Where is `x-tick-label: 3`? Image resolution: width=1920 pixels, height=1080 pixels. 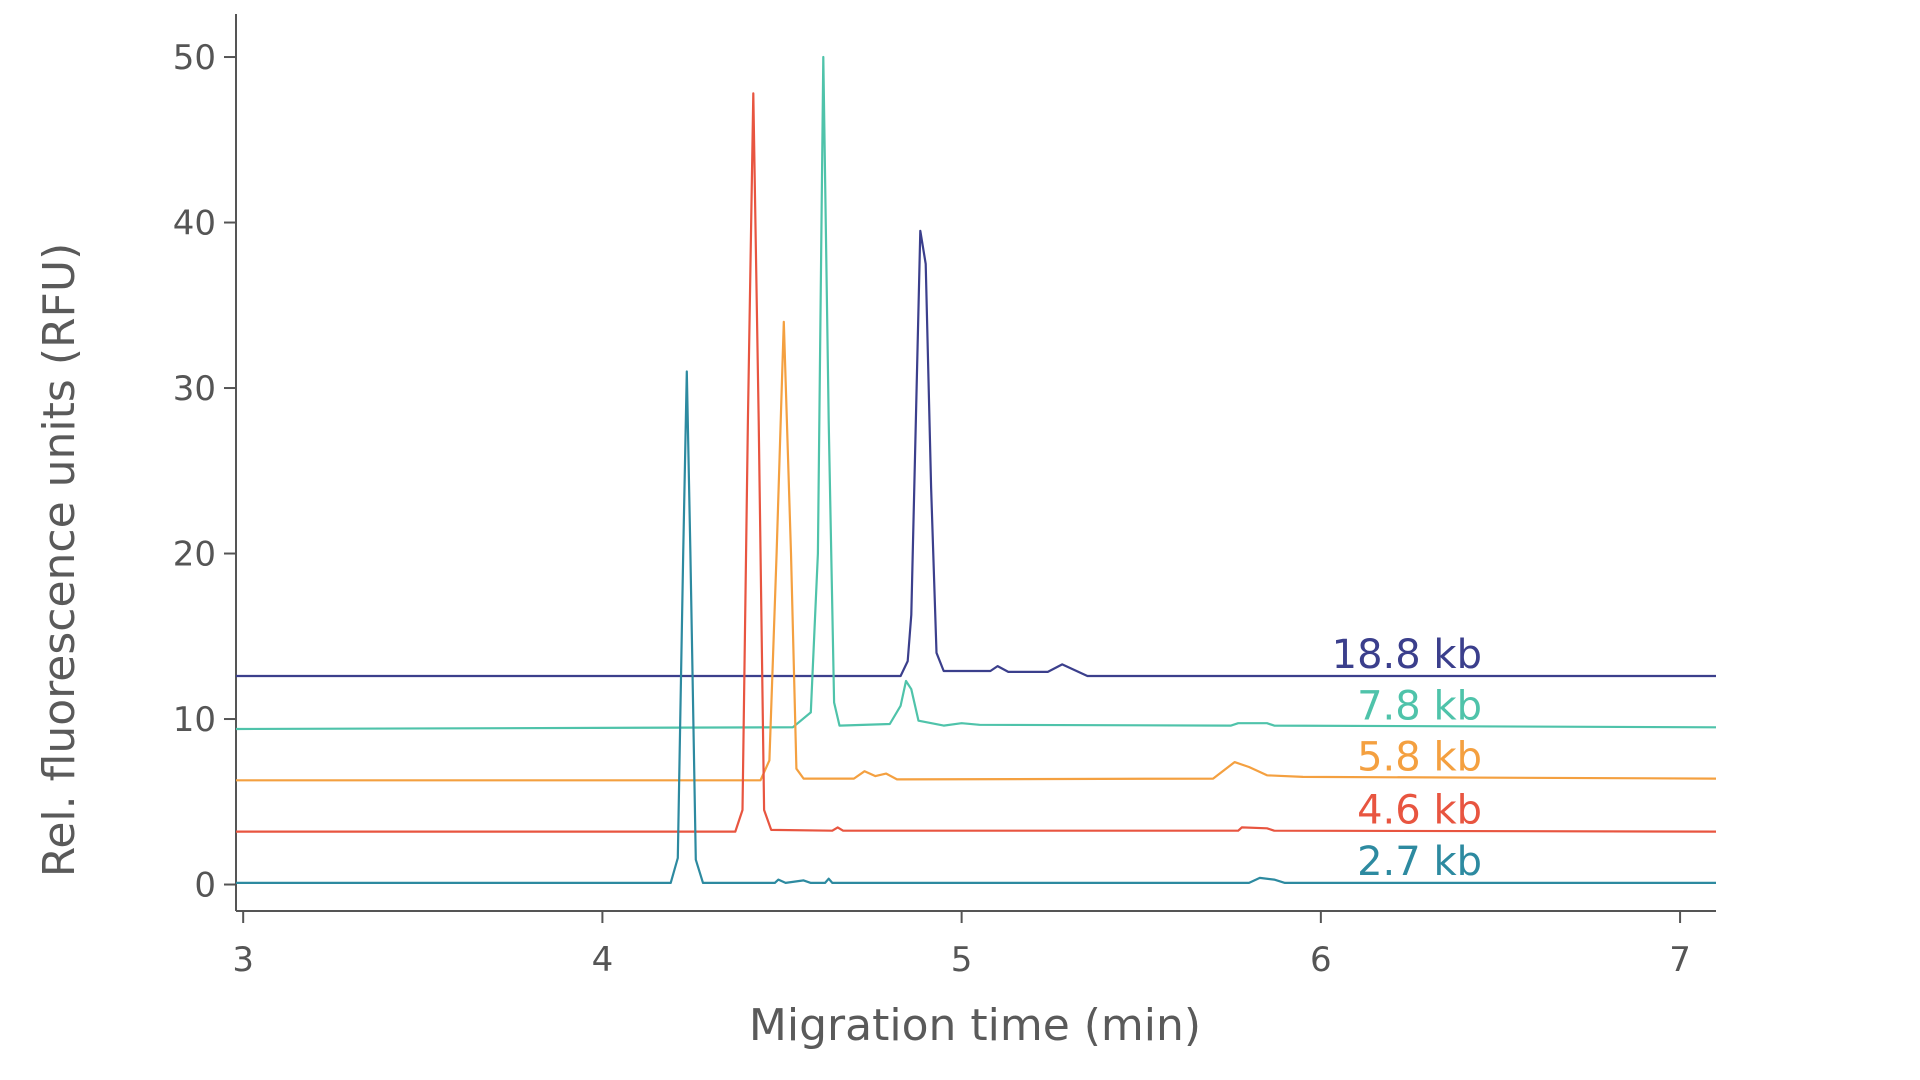 x-tick-label: 3 is located at coordinates (243, 960).